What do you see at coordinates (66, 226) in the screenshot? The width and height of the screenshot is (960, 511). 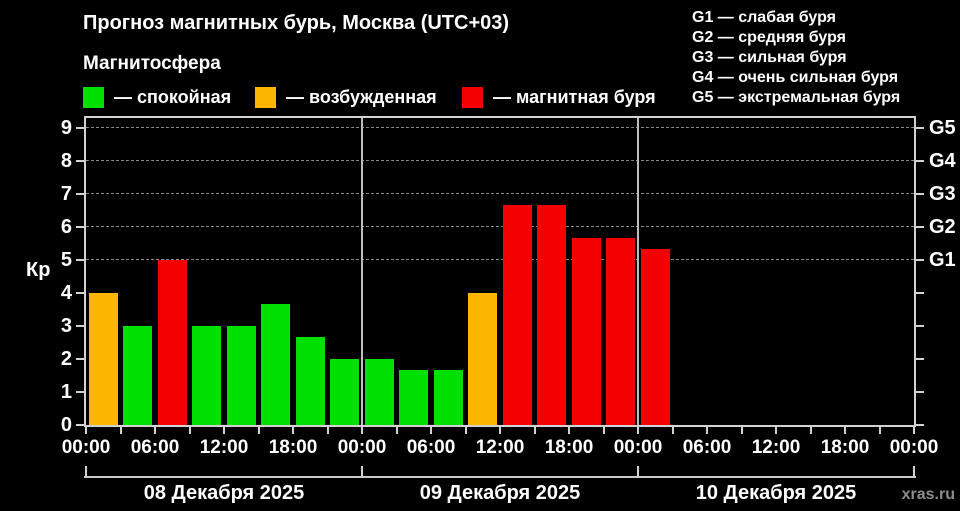 I see `y-tick-label: 6` at bounding box center [66, 226].